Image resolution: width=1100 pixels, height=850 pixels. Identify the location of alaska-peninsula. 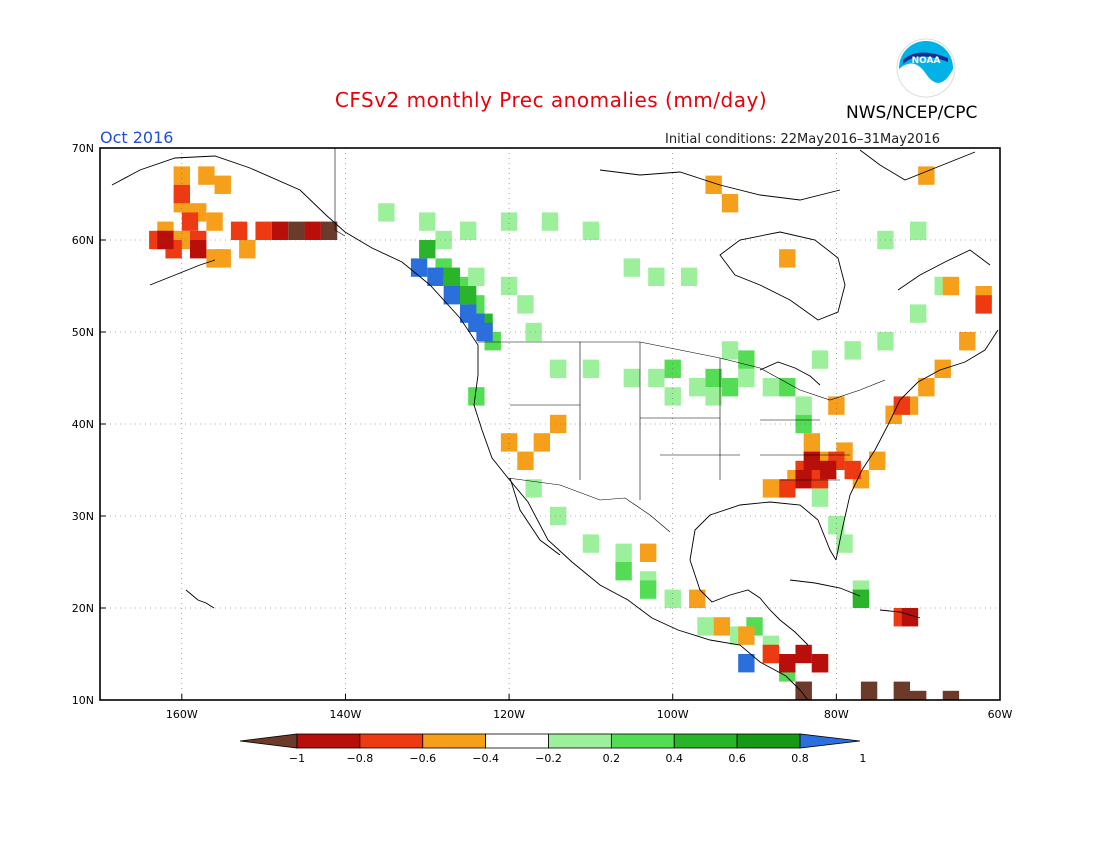
(182, 272).